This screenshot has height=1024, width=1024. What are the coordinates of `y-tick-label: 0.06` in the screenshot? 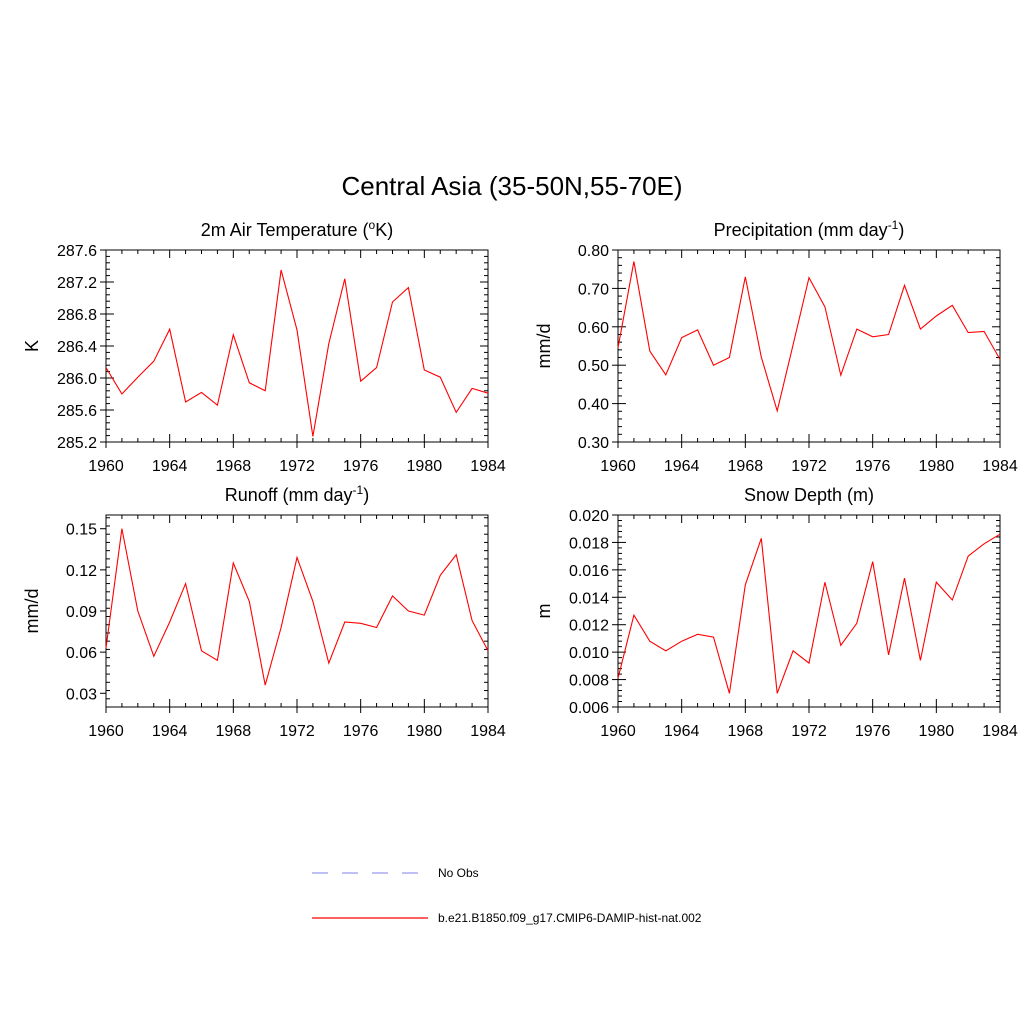 It's located at (81, 653).